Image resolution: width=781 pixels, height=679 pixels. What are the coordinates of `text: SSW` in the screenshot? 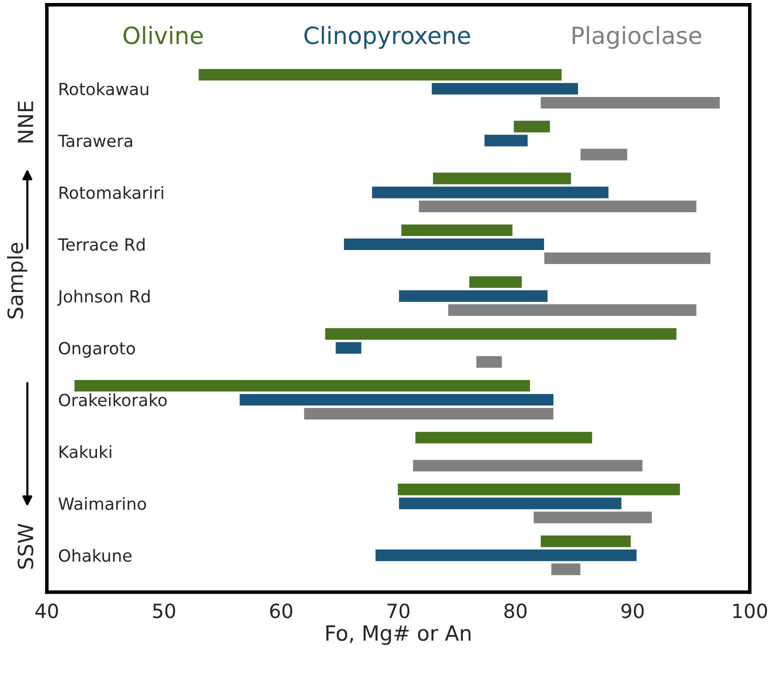 It's located at (26, 546).